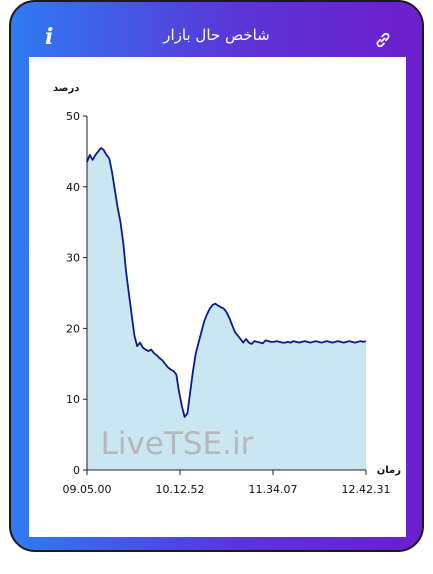 This screenshot has height=574, width=433. What do you see at coordinates (73, 328) in the screenshot?
I see `y-tick-label: 20` at bounding box center [73, 328].